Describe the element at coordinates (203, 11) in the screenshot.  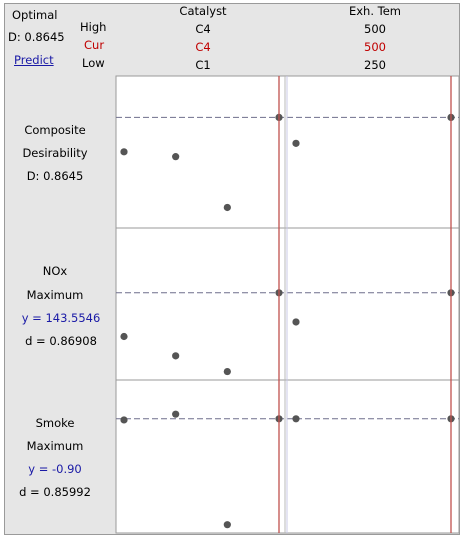
I see `factor-name-catalyst: Catalyst` at that location.